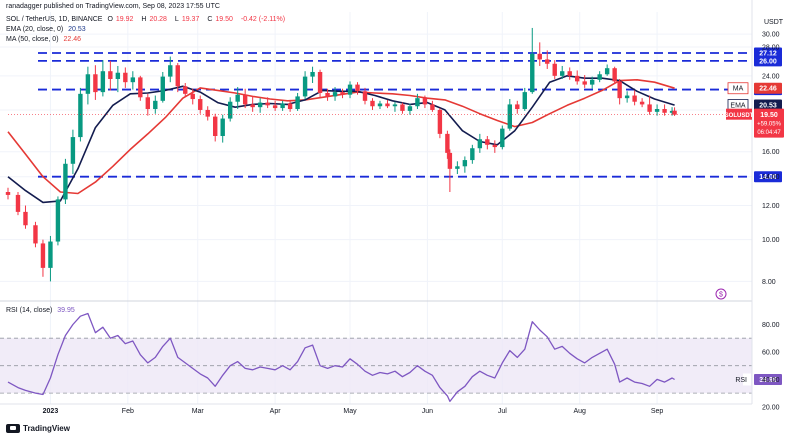  I want to click on ma-value-tag, so click(768, 88).